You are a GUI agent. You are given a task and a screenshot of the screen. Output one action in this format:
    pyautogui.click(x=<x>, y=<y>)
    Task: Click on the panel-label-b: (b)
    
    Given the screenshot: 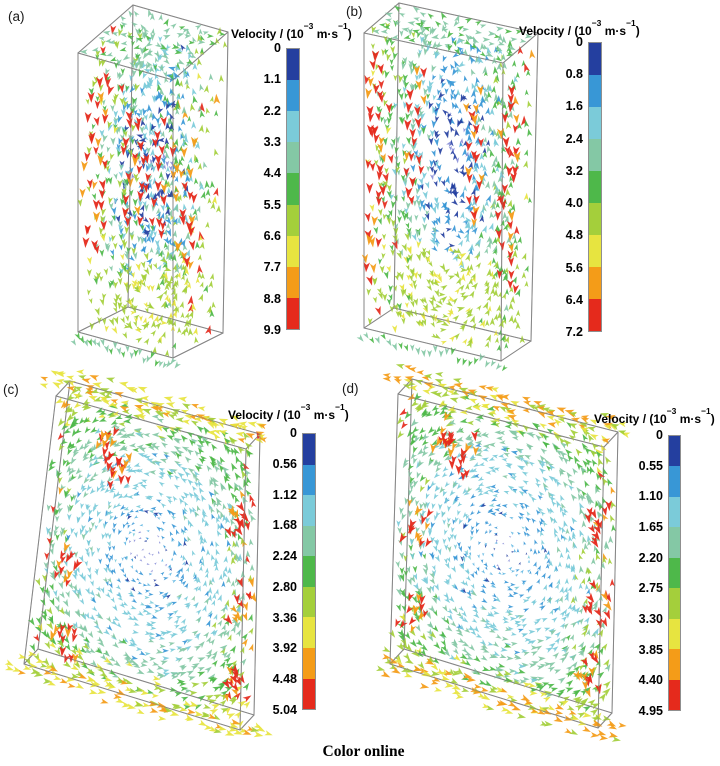 What is the action you would take?
    pyautogui.click(x=354, y=11)
    